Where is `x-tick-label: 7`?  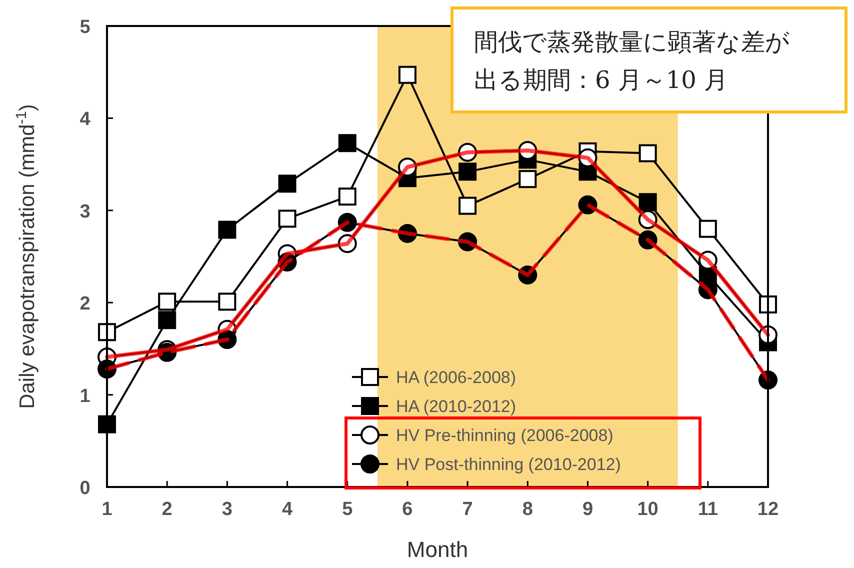
x-tick-label: 7 is located at coordinates (467, 509).